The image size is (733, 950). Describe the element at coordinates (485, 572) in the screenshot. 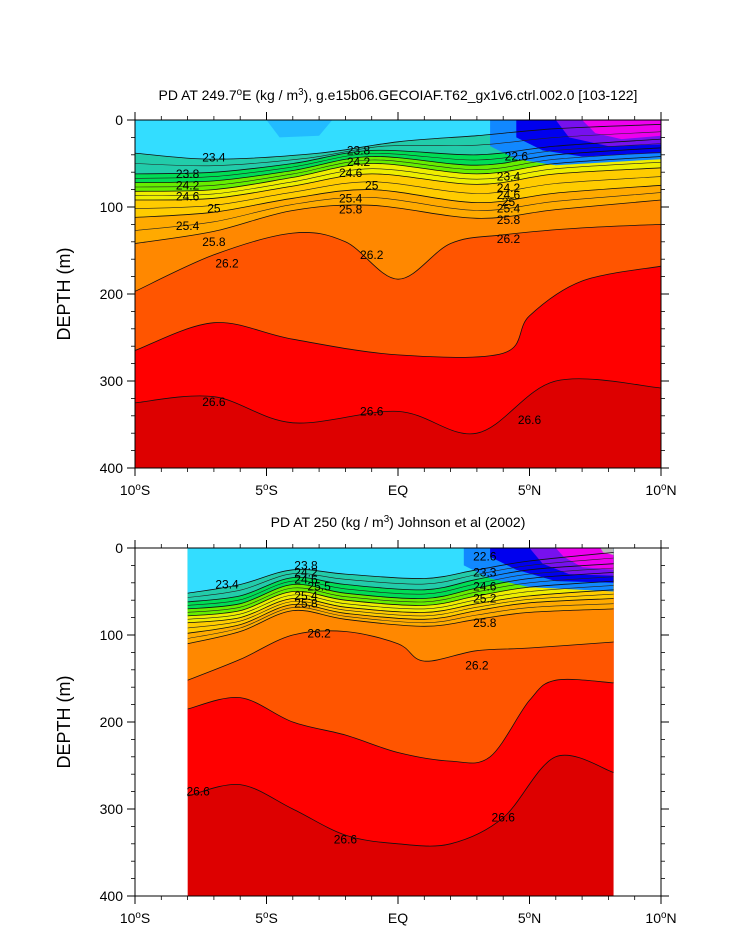

I see `contour-label: 23.3` at that location.